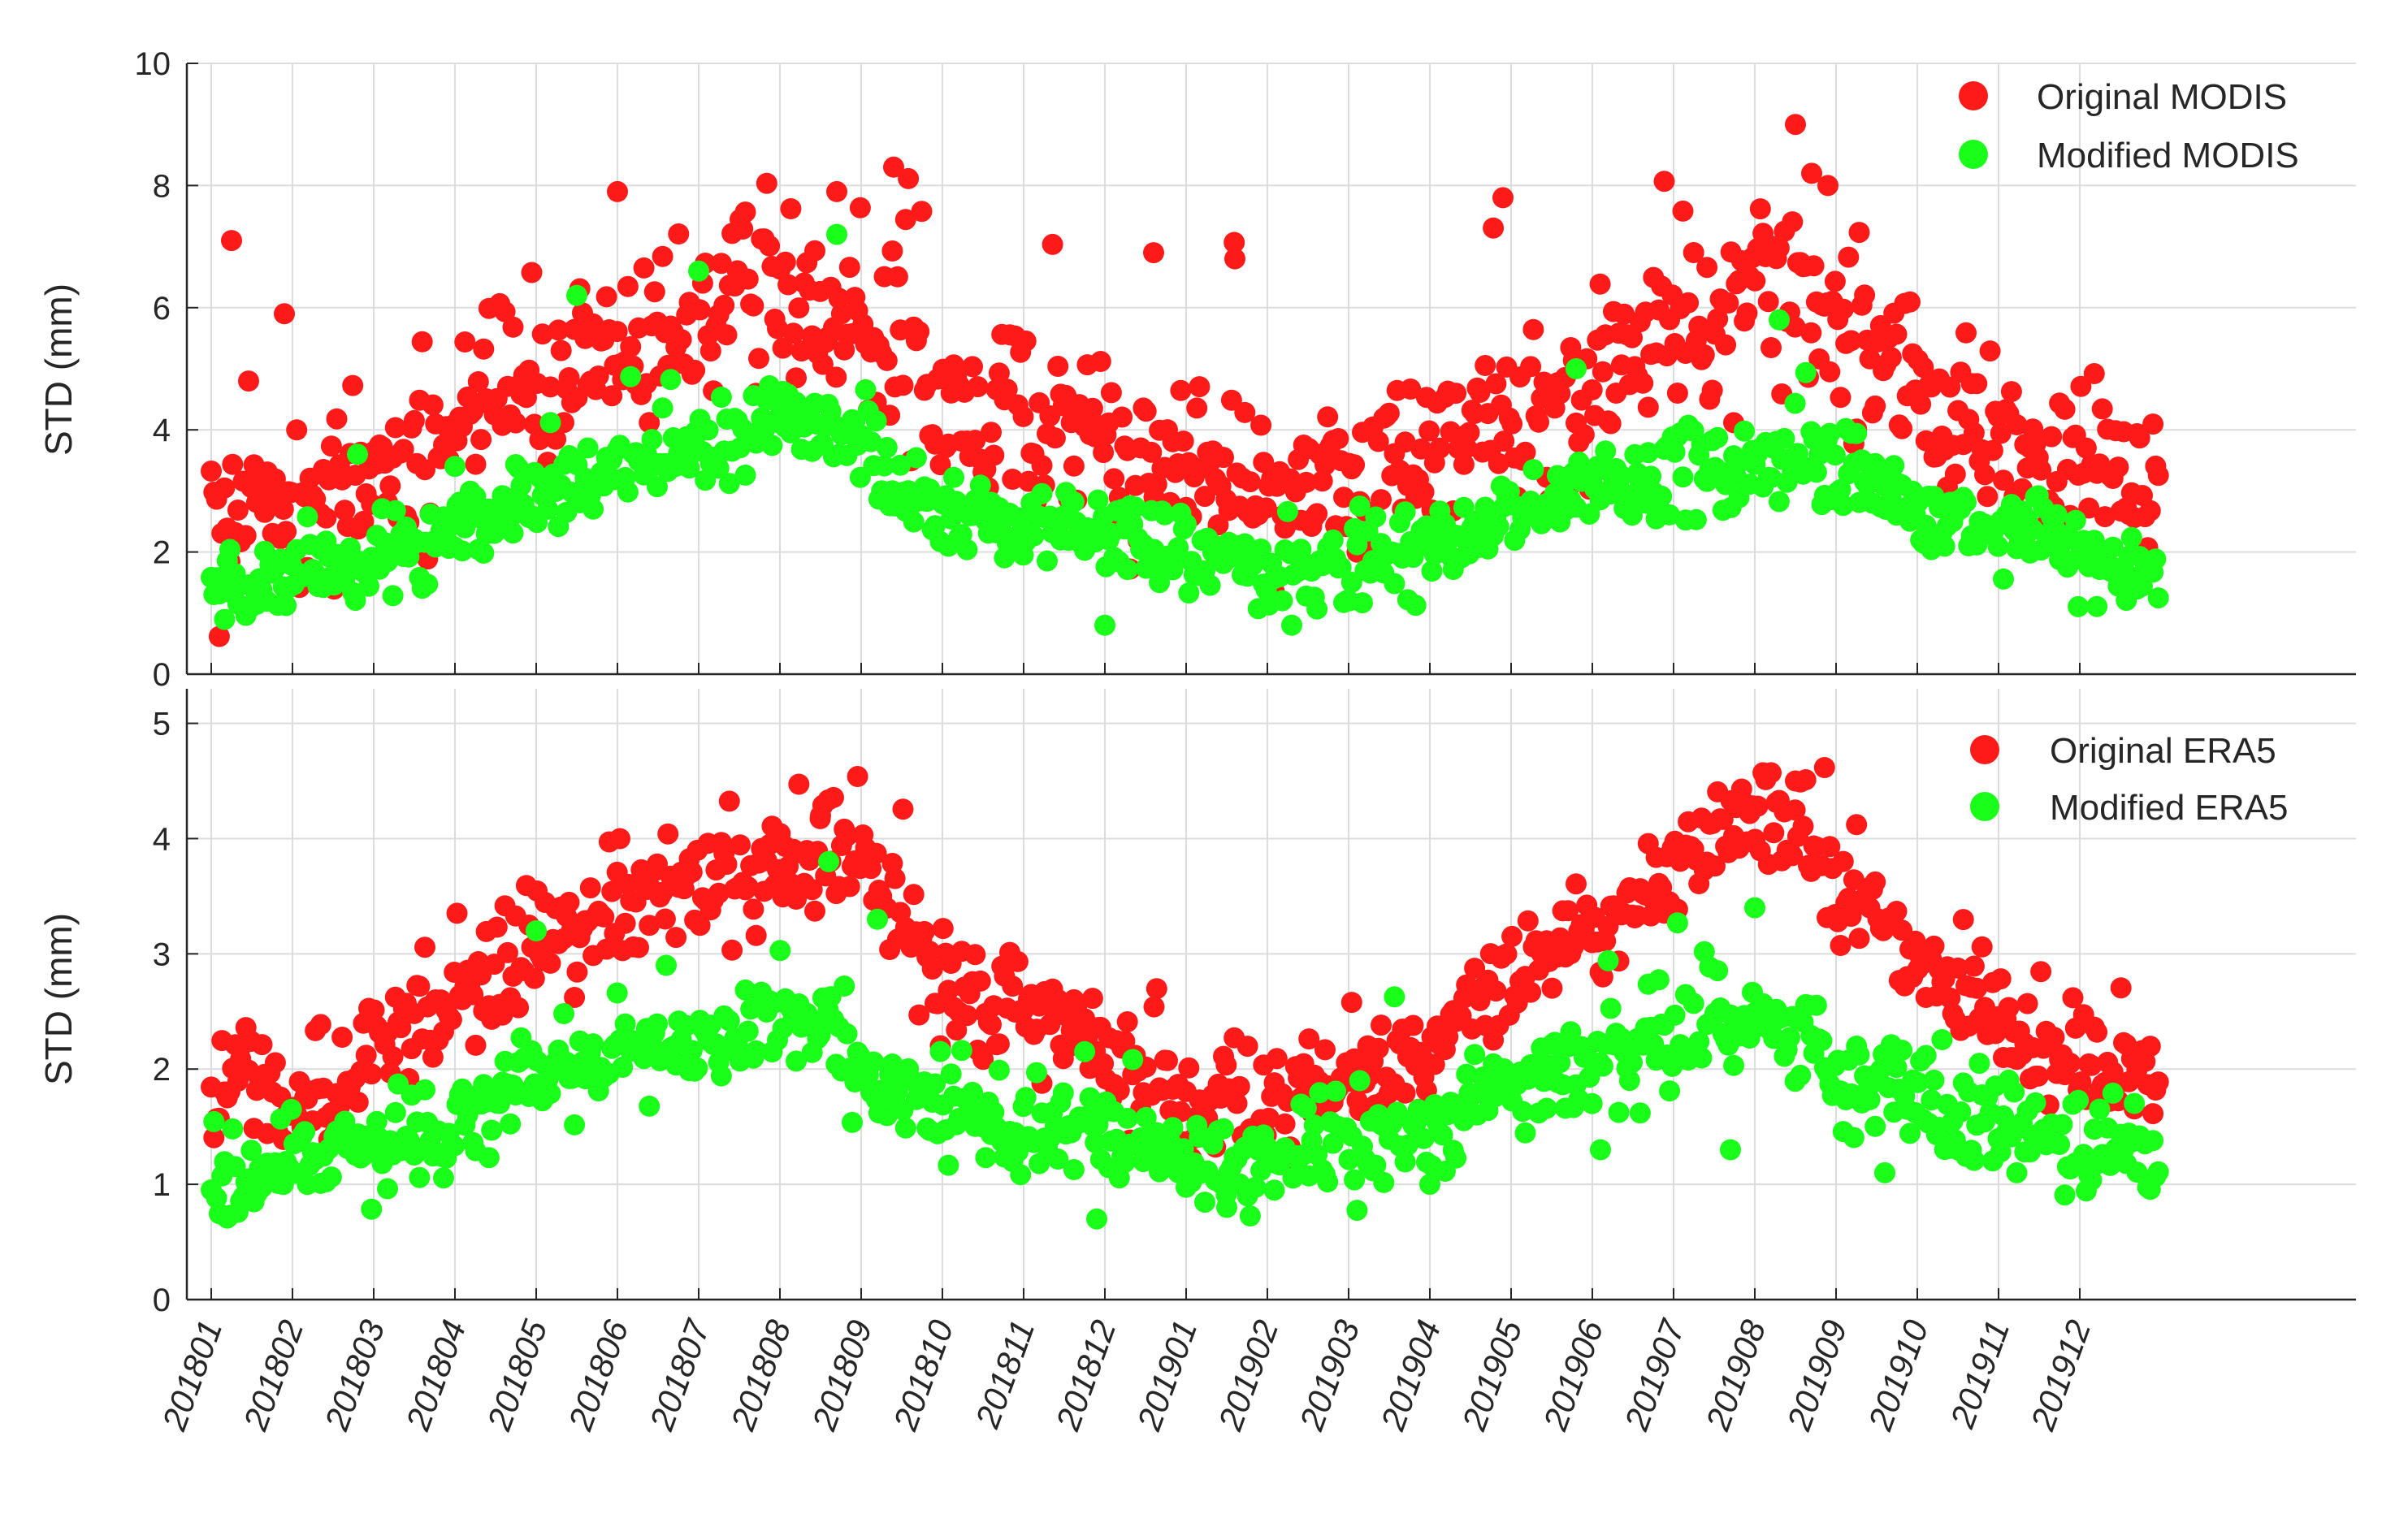  I want to click on x-tick-label: 201908, so click(1736, 1374).